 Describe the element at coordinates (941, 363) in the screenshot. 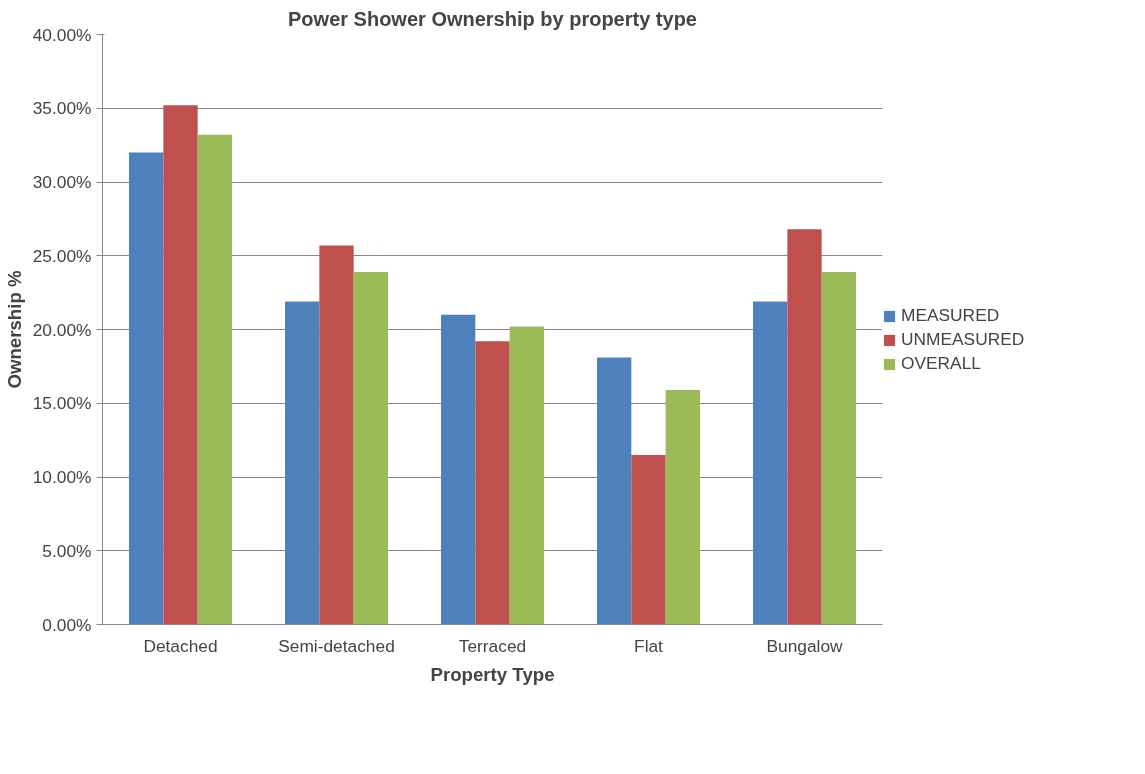

I see `legend-label: OVERALL` at that location.